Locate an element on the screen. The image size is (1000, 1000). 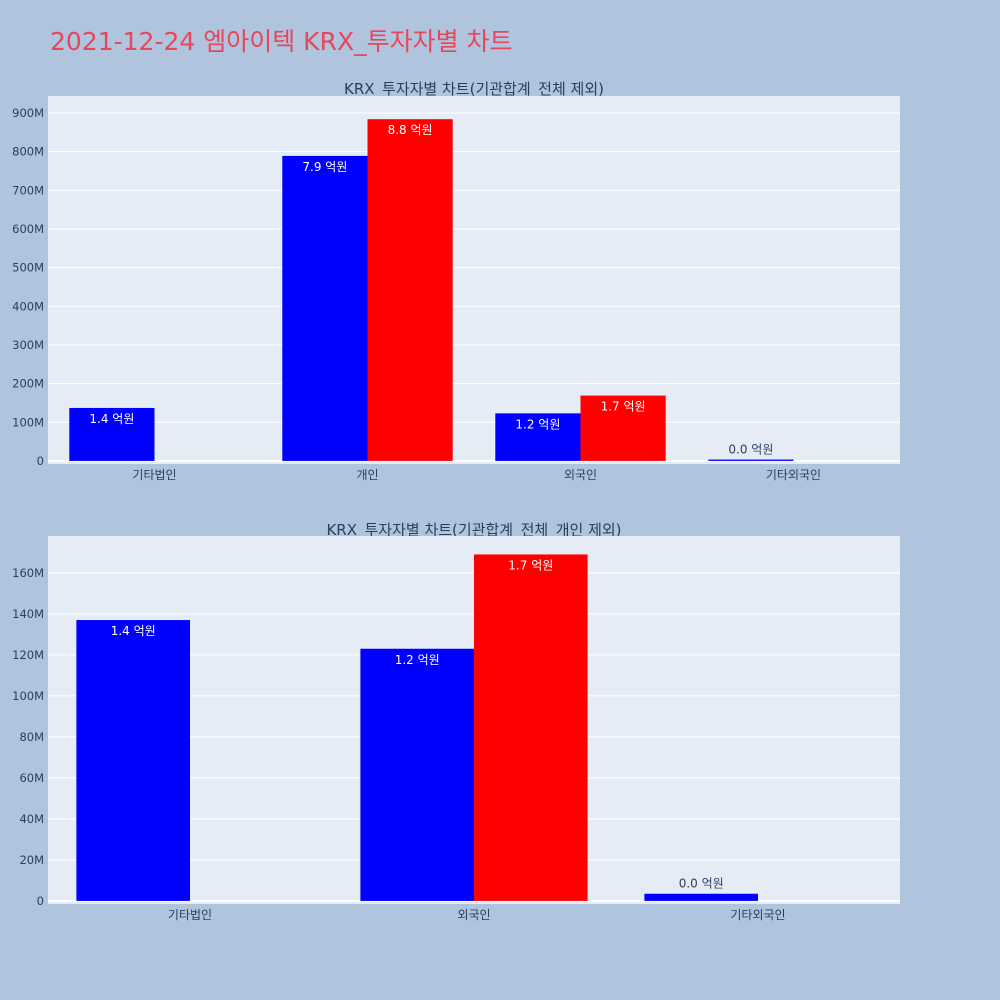
y-tick-label: 20M is located at coordinates (31, 860).